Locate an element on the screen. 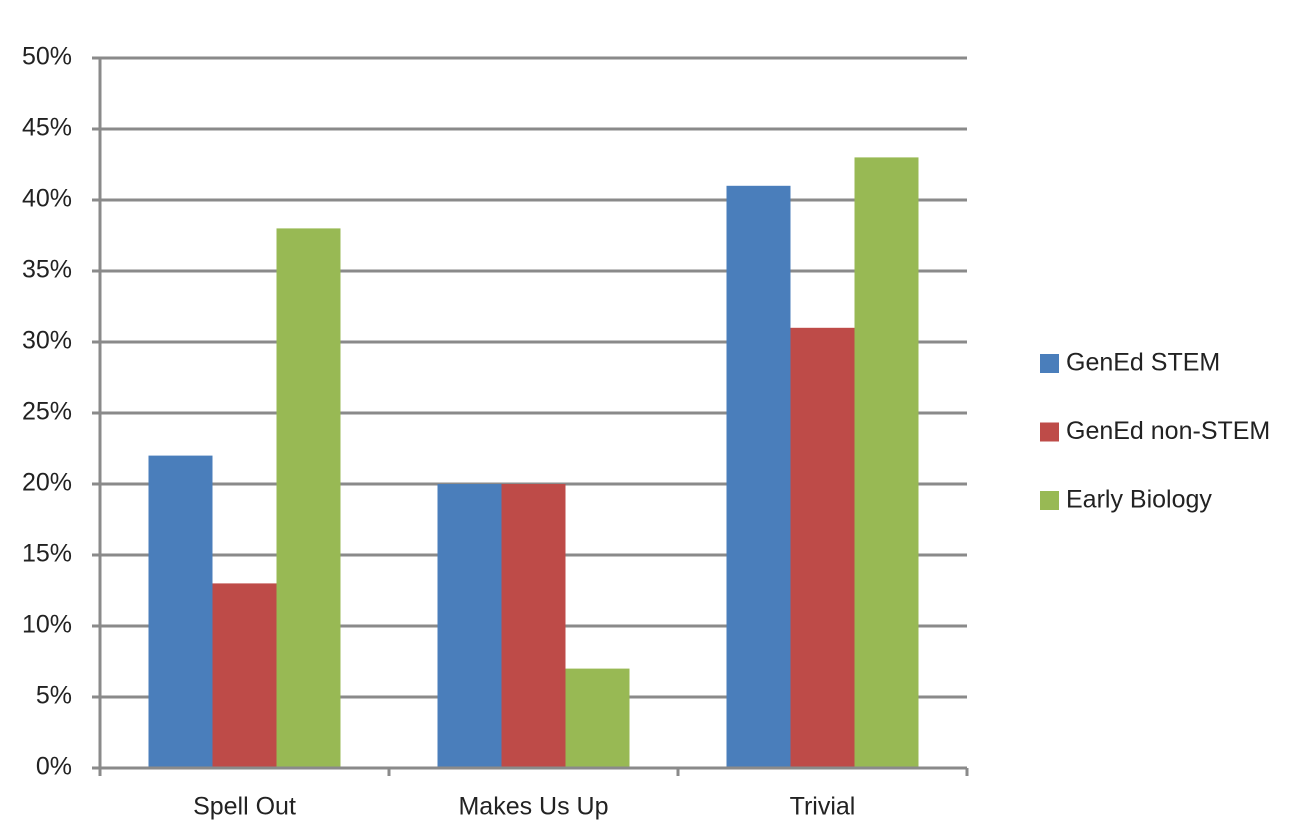 The height and width of the screenshot is (829, 1307). y-tick-label: 20% is located at coordinates (47, 483).